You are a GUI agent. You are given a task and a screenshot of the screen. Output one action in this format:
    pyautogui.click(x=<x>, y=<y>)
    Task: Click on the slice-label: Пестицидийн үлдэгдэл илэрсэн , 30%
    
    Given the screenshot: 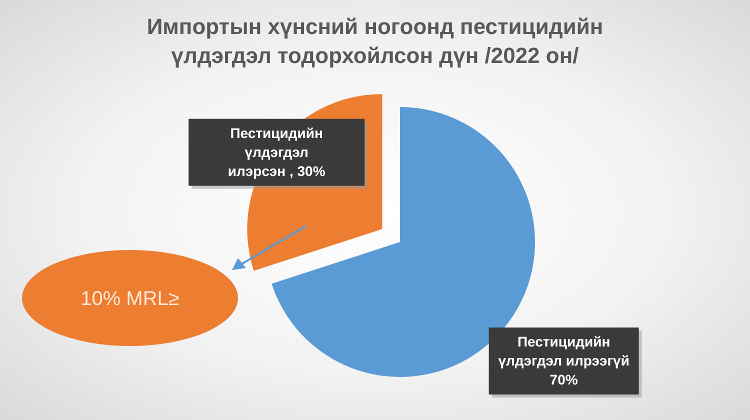 What is the action you would take?
    pyautogui.click(x=277, y=151)
    